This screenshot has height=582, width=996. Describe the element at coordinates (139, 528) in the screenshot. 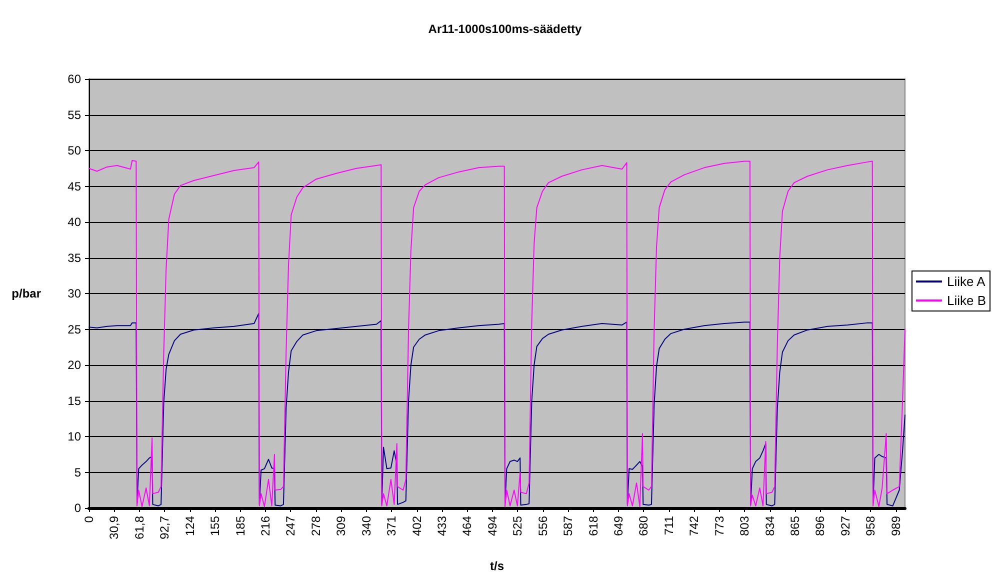

I see `x-tick-label: 61,8` at that location.